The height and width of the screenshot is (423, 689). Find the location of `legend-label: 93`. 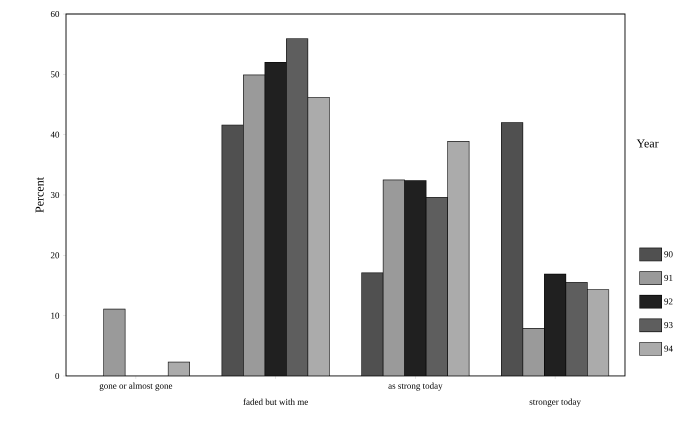

legend-label: 93 is located at coordinates (668, 325).